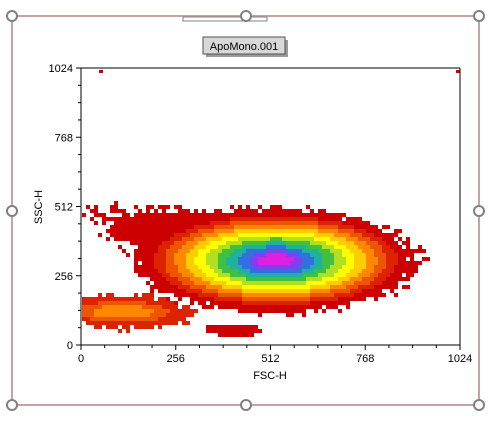 This screenshot has height=421, width=489. What do you see at coordinates (245, 46) in the screenshot?
I see `title-box: ApoMono.001` at bounding box center [245, 46].